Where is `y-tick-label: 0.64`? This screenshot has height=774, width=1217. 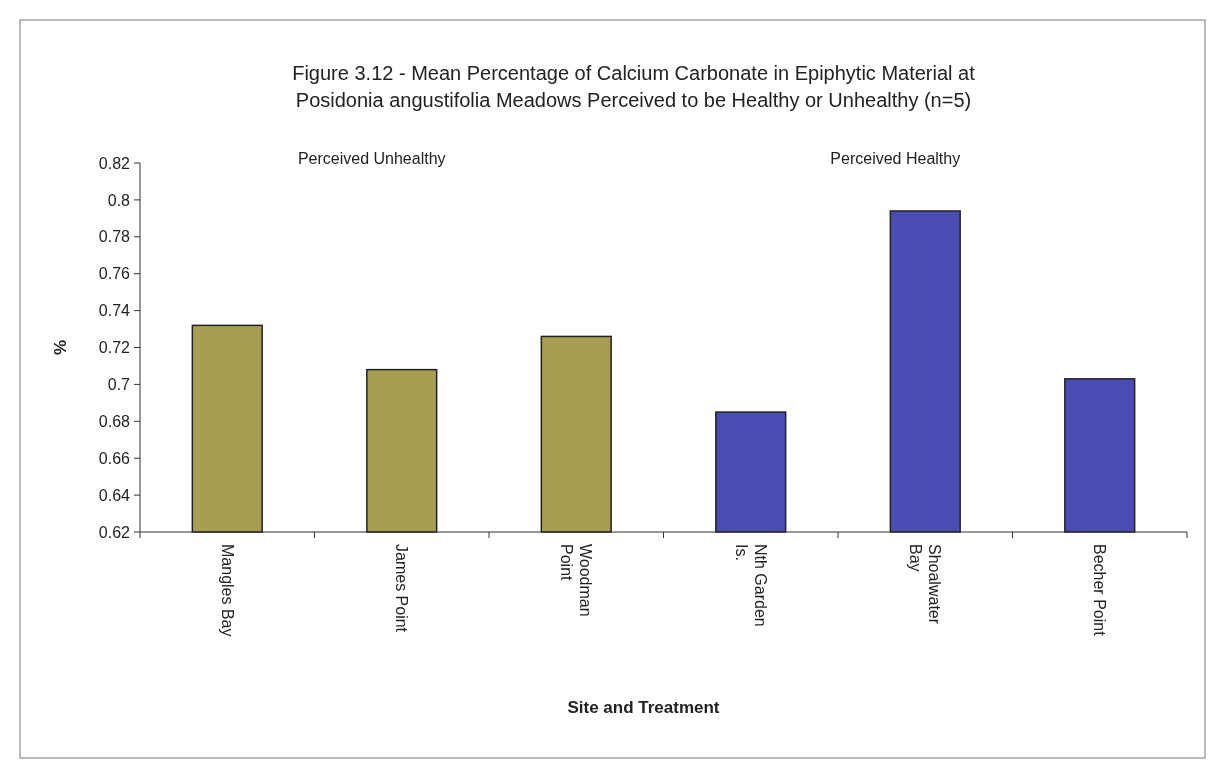 y-tick-label: 0.64 is located at coordinates (114, 495).